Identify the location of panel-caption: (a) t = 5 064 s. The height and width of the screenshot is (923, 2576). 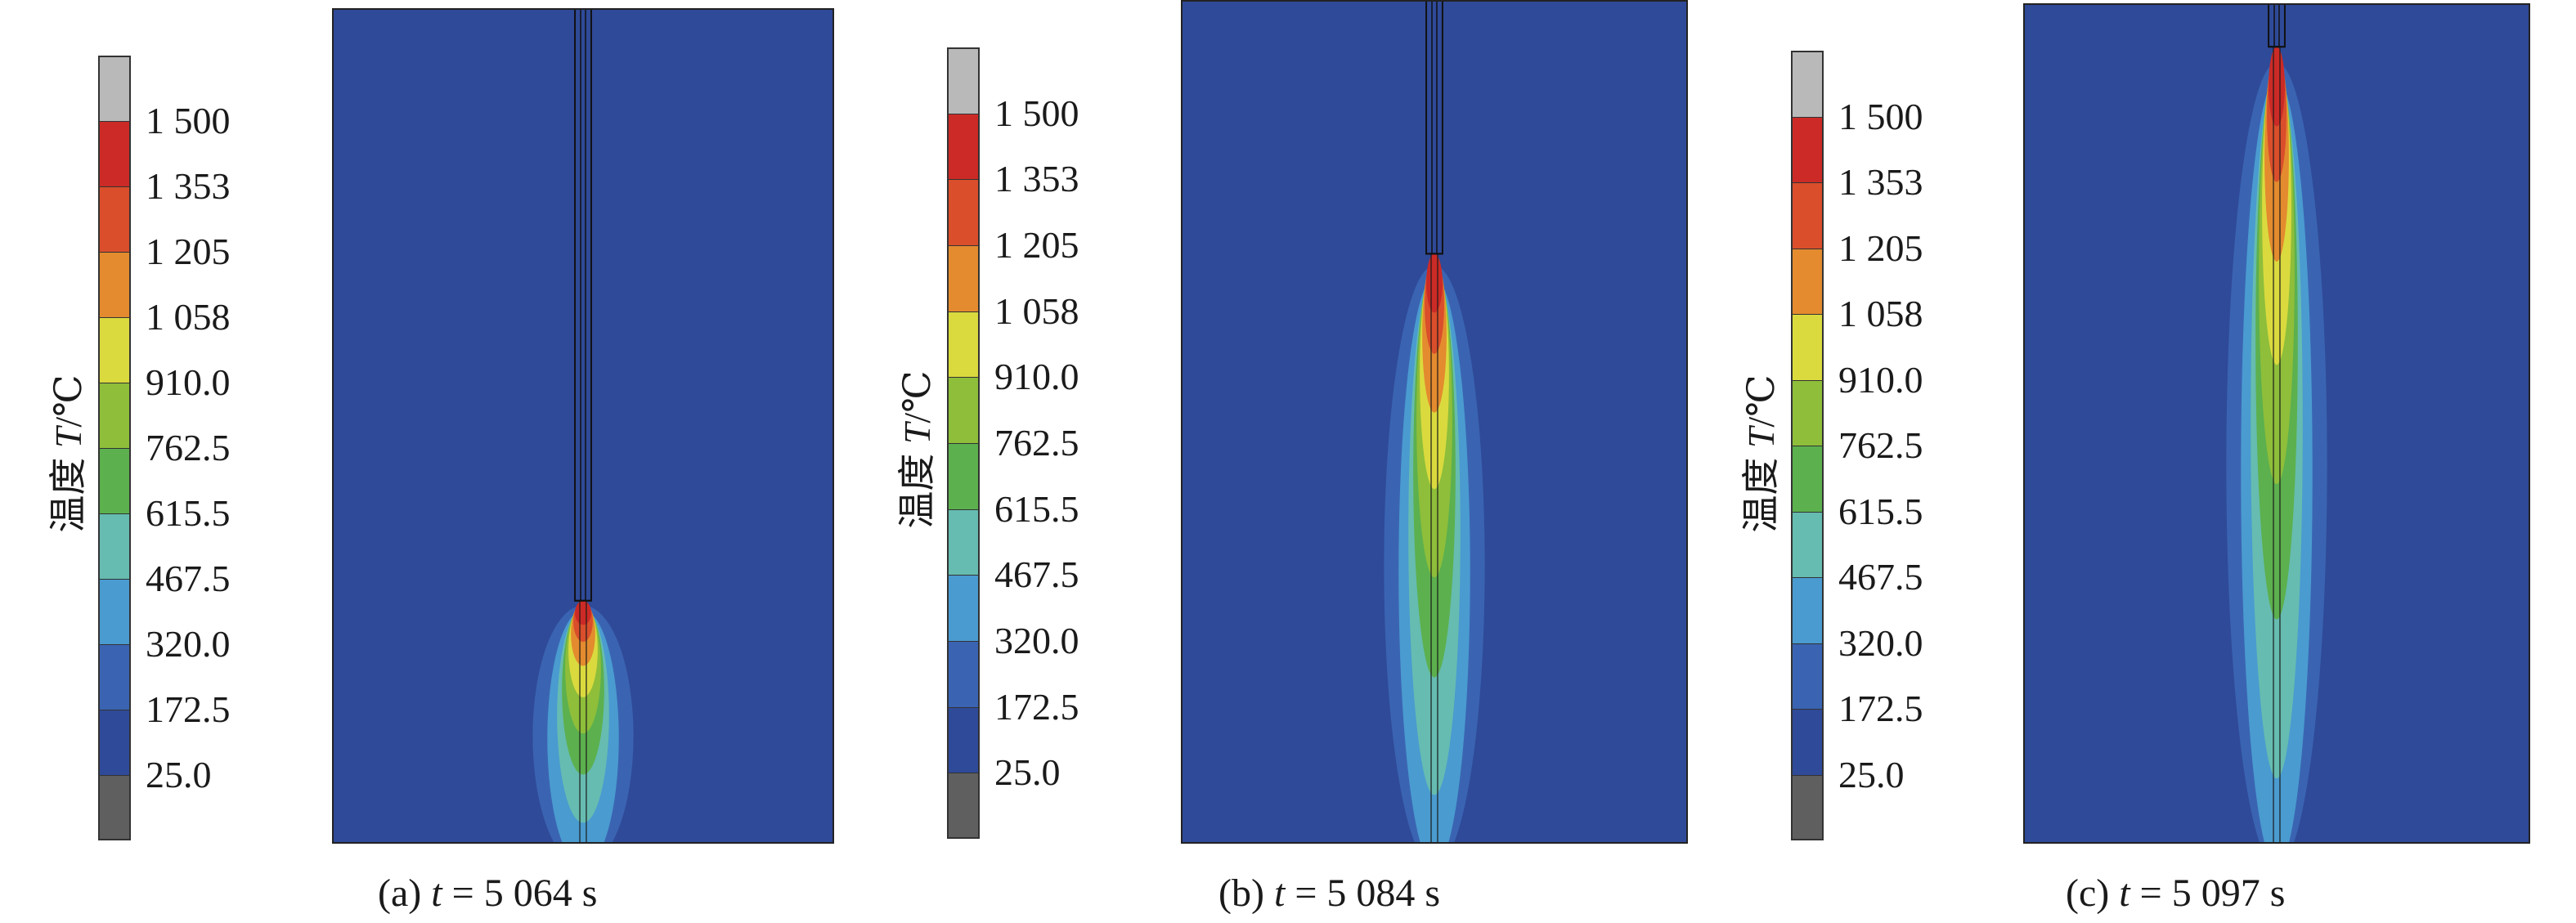
(488, 893).